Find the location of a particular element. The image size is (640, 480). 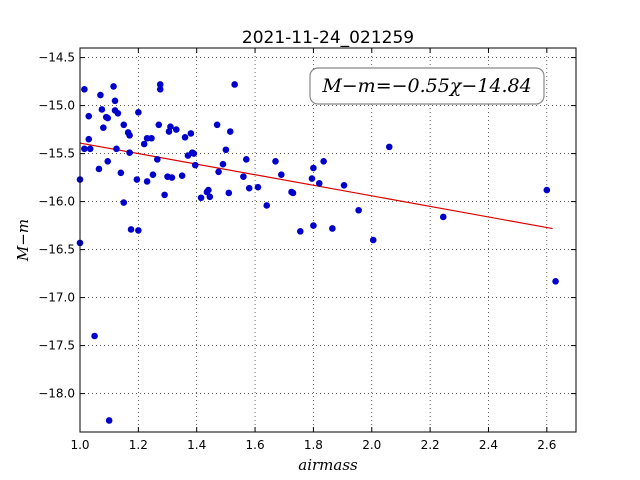

x-tick-label: 2.6 is located at coordinates (546, 445).